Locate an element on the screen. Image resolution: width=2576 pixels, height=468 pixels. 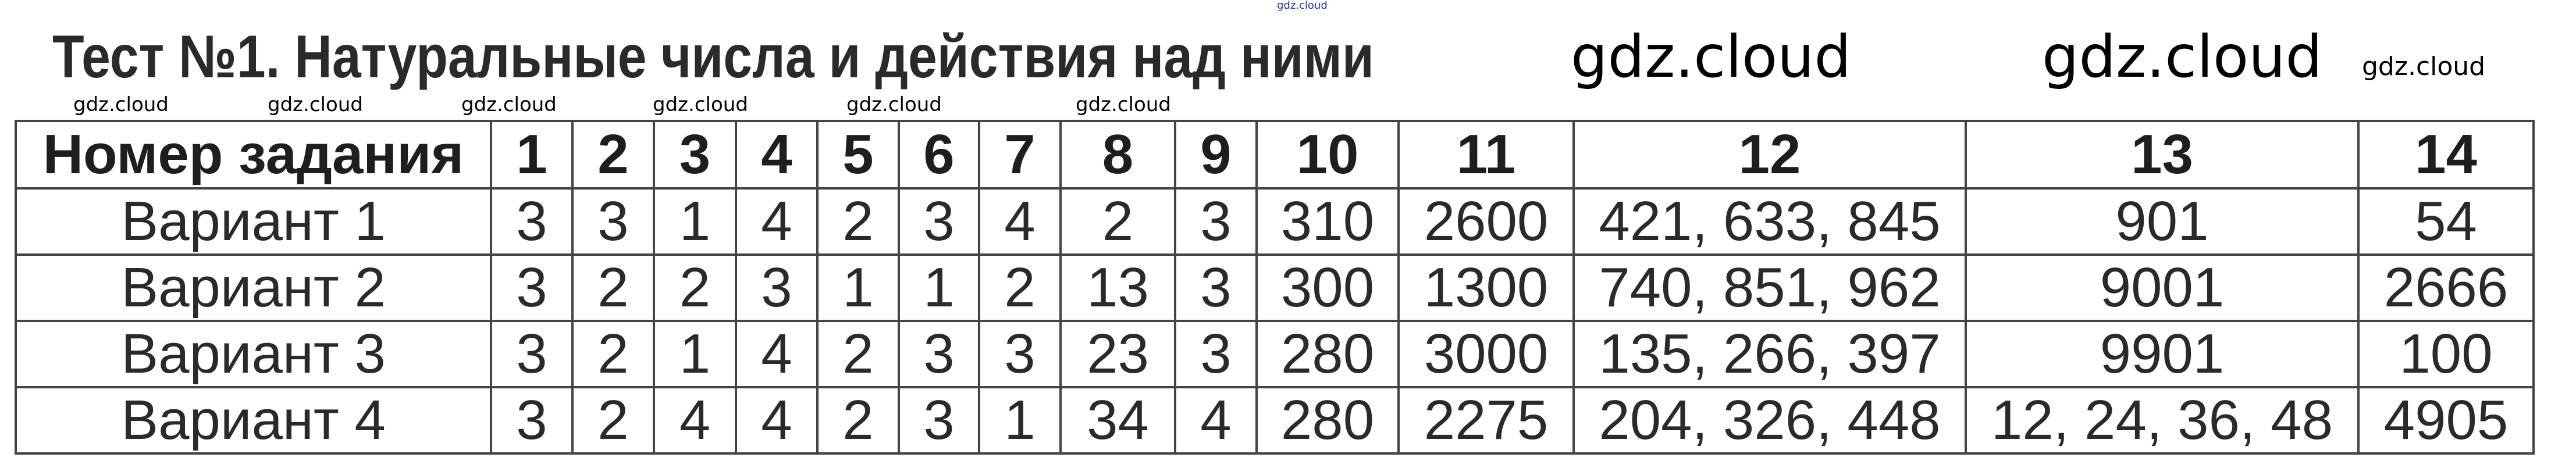
answer-cell: 2600 is located at coordinates (1486, 222).